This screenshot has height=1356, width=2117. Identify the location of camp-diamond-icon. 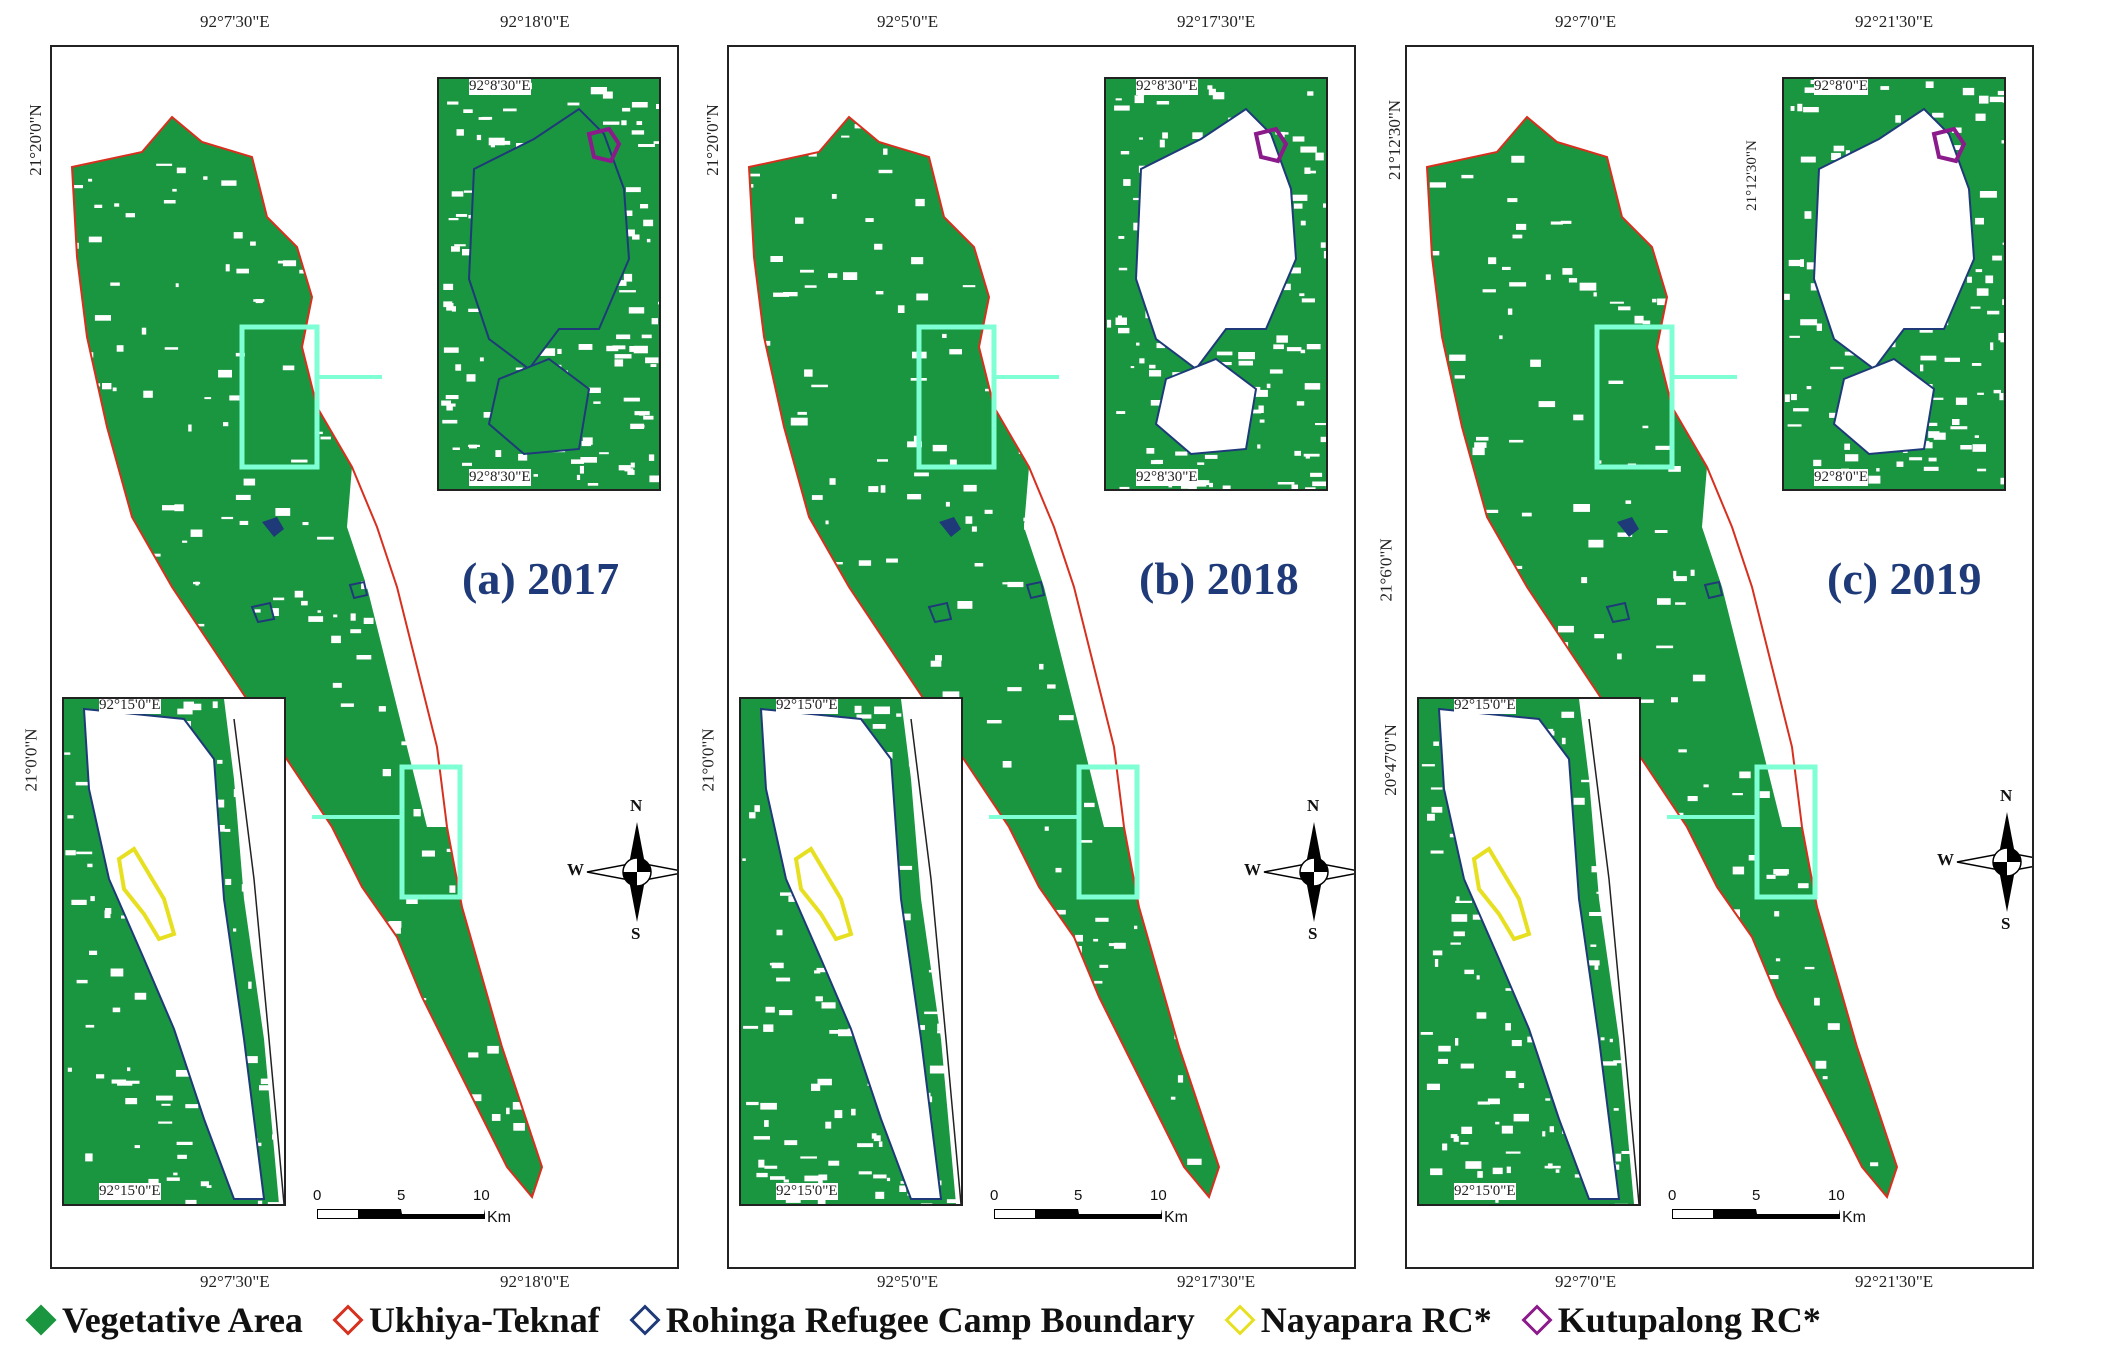
(645, 1320).